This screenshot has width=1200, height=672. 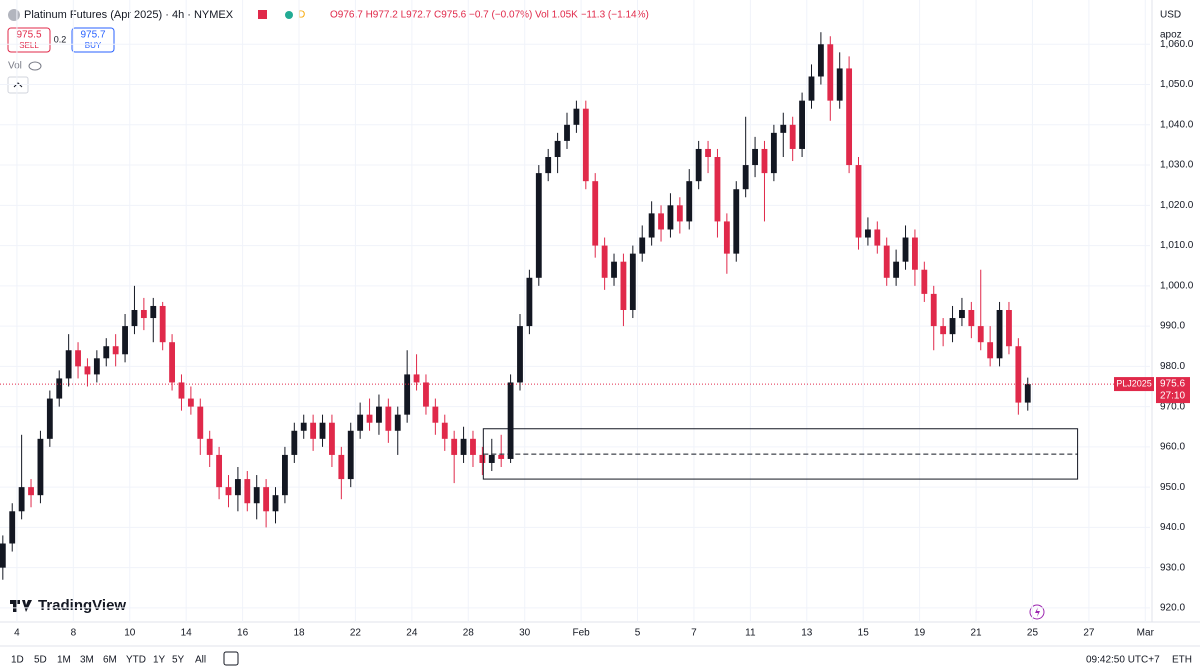 What do you see at coordinates (93, 40) in the screenshot?
I see `buy-button` at bounding box center [93, 40].